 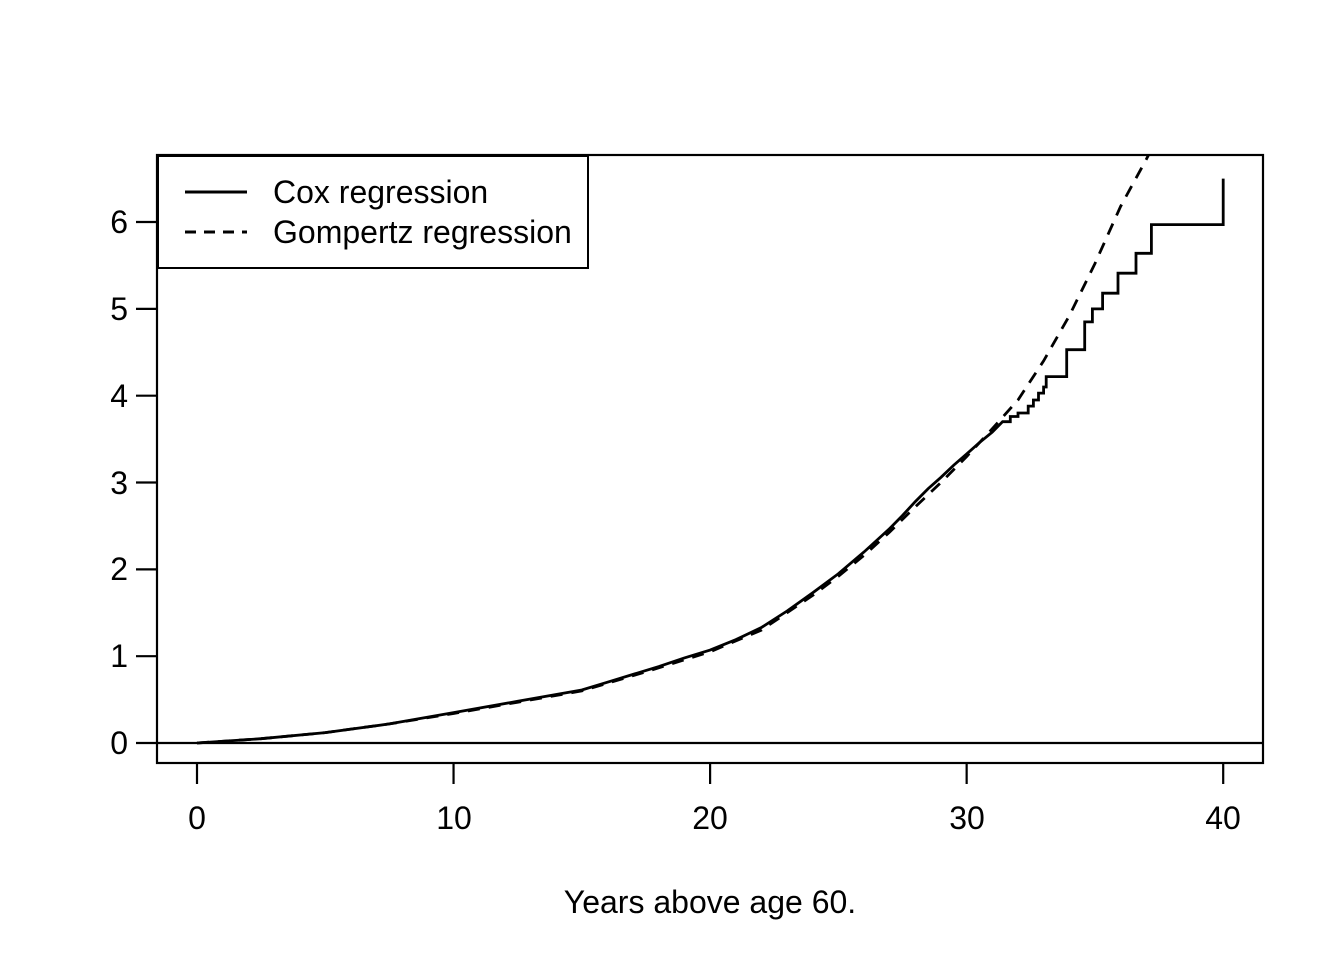 I want to click on x-tick-label-20: 20, so click(x=710, y=818).